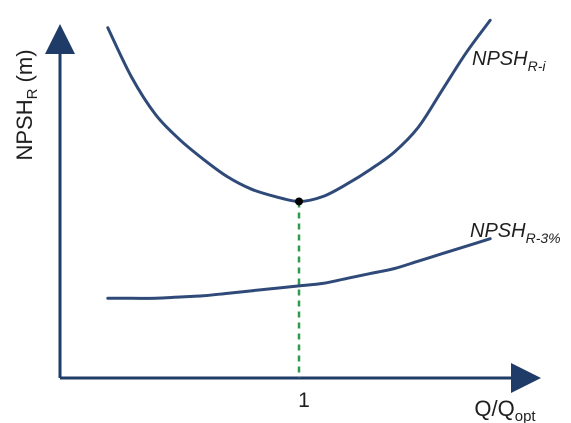 Image resolution: width=571 pixels, height=423 pixels. I want to click on y-axis-label-suffix: (m), so click(24, 68).